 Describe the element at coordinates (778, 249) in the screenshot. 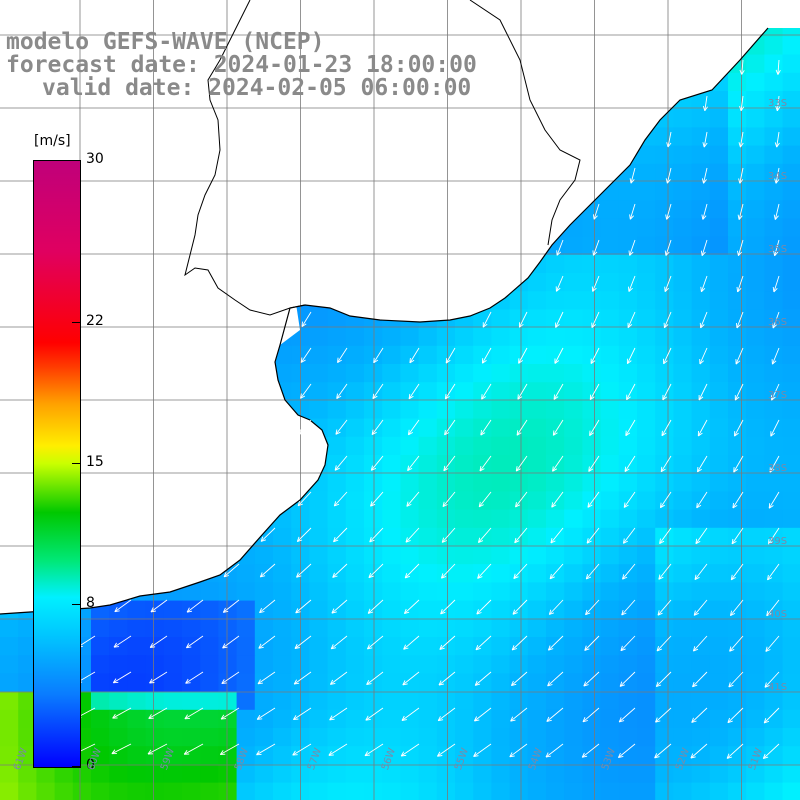

I see `latitude-label: 35S` at that location.